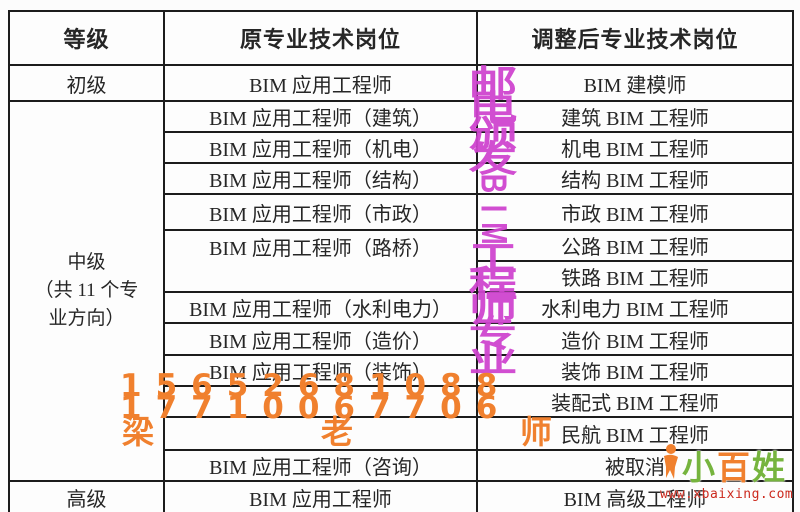 This screenshot has height=512, width=800. I want to click on table-row: 高级 BIM 应用工程师 BIM 高级工程师, so click(401, 496).